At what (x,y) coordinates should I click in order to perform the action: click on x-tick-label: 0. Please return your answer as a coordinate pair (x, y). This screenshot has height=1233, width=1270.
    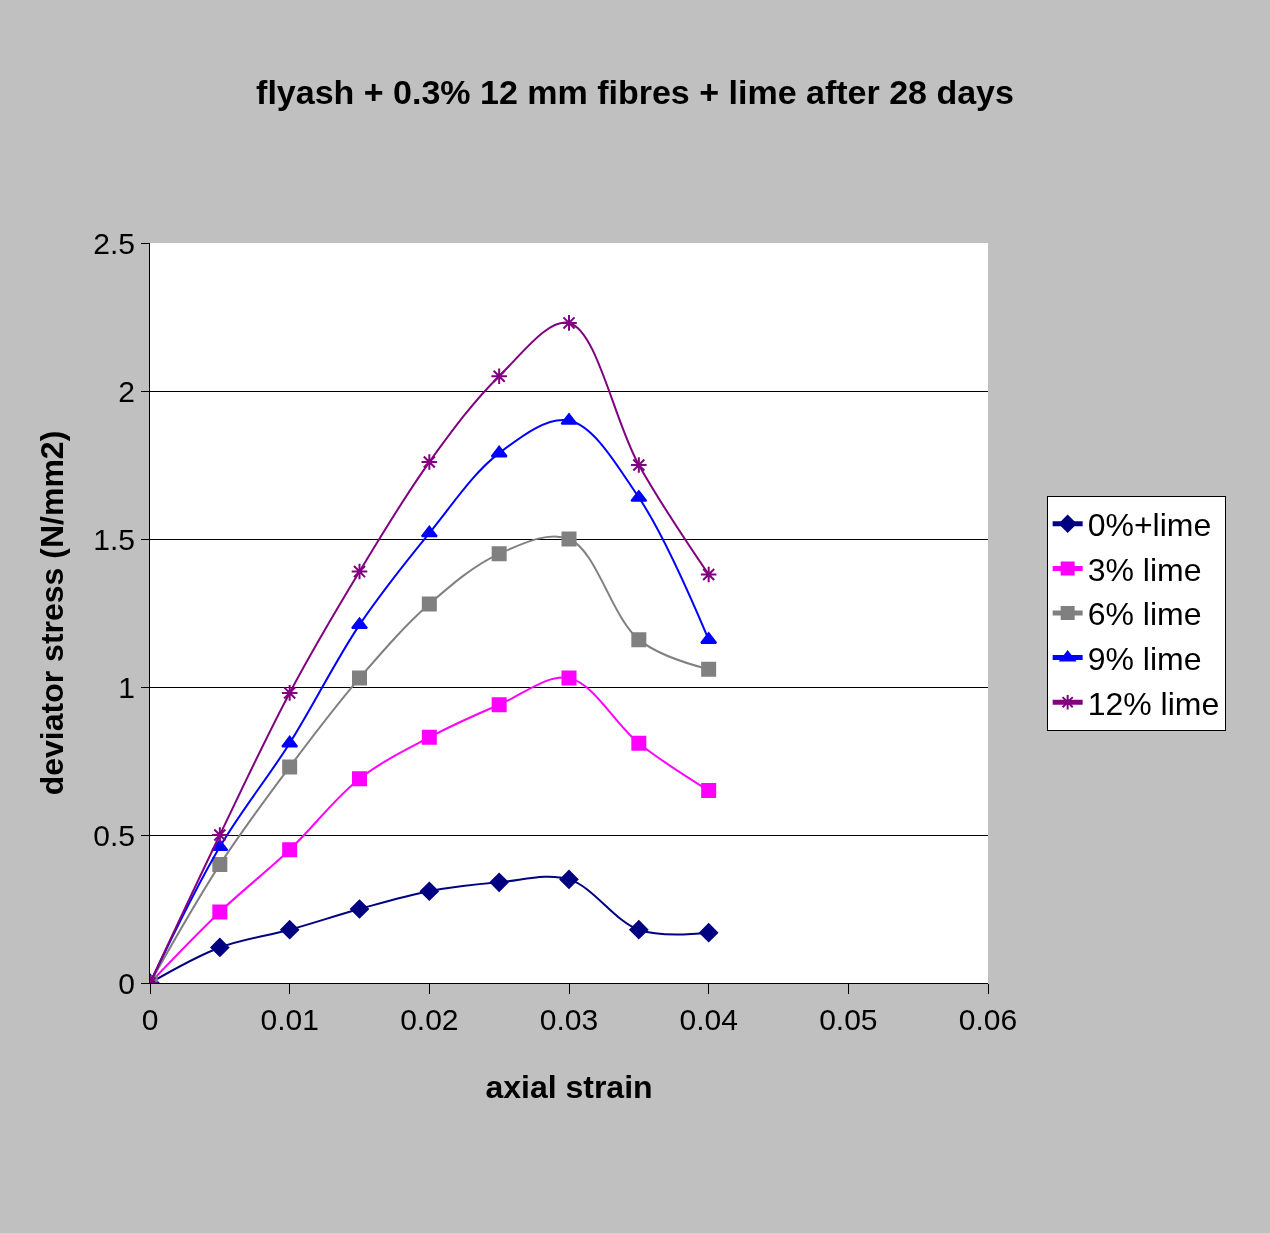
    Looking at the image, I should click on (150, 1019).